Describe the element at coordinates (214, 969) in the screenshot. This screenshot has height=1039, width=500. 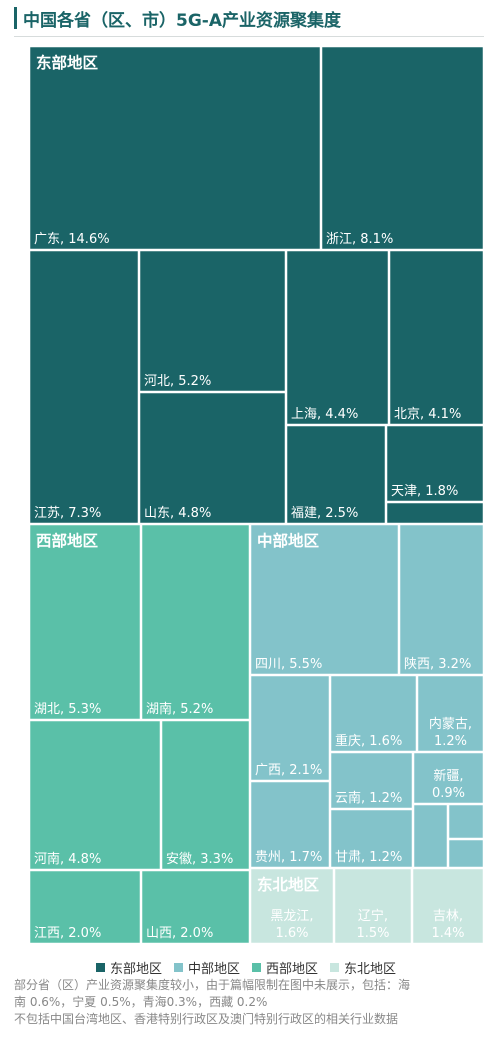
I see `legend-label-central: 中部地区` at that location.